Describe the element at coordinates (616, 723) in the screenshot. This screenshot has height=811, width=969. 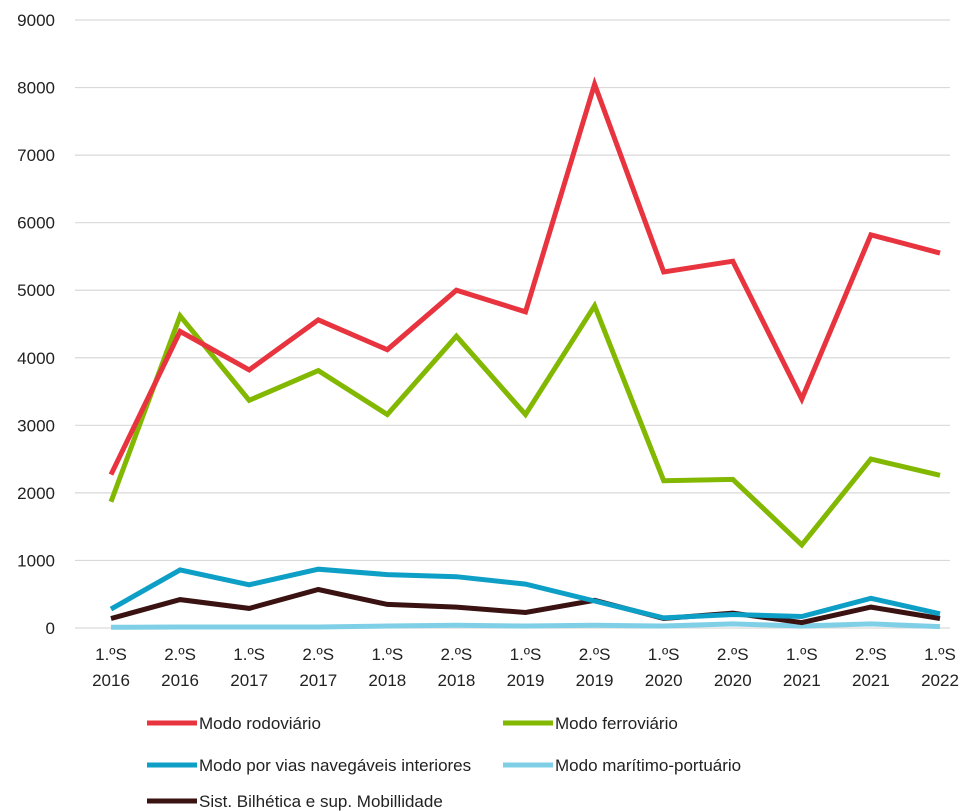
I see `legend-label: Modo ferroviário` at that location.